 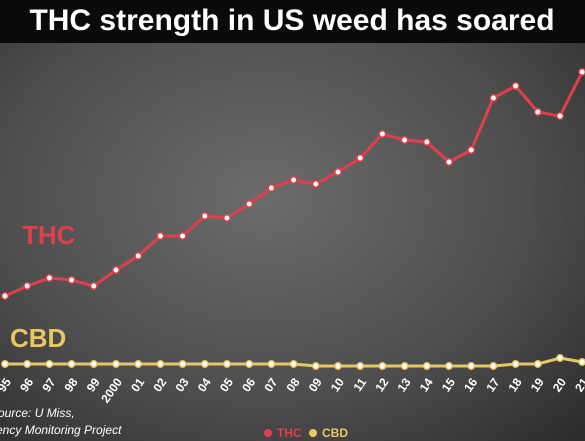 I want to click on chart-title: THC strength in US weed has soared, so click(x=291, y=20).